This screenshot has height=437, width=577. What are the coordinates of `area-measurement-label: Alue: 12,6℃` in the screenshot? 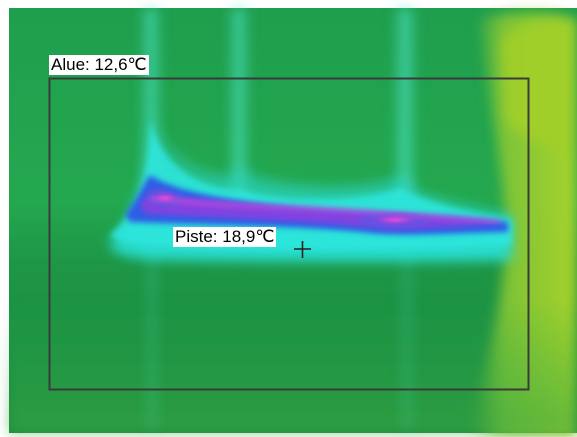 It's located at (99, 65).